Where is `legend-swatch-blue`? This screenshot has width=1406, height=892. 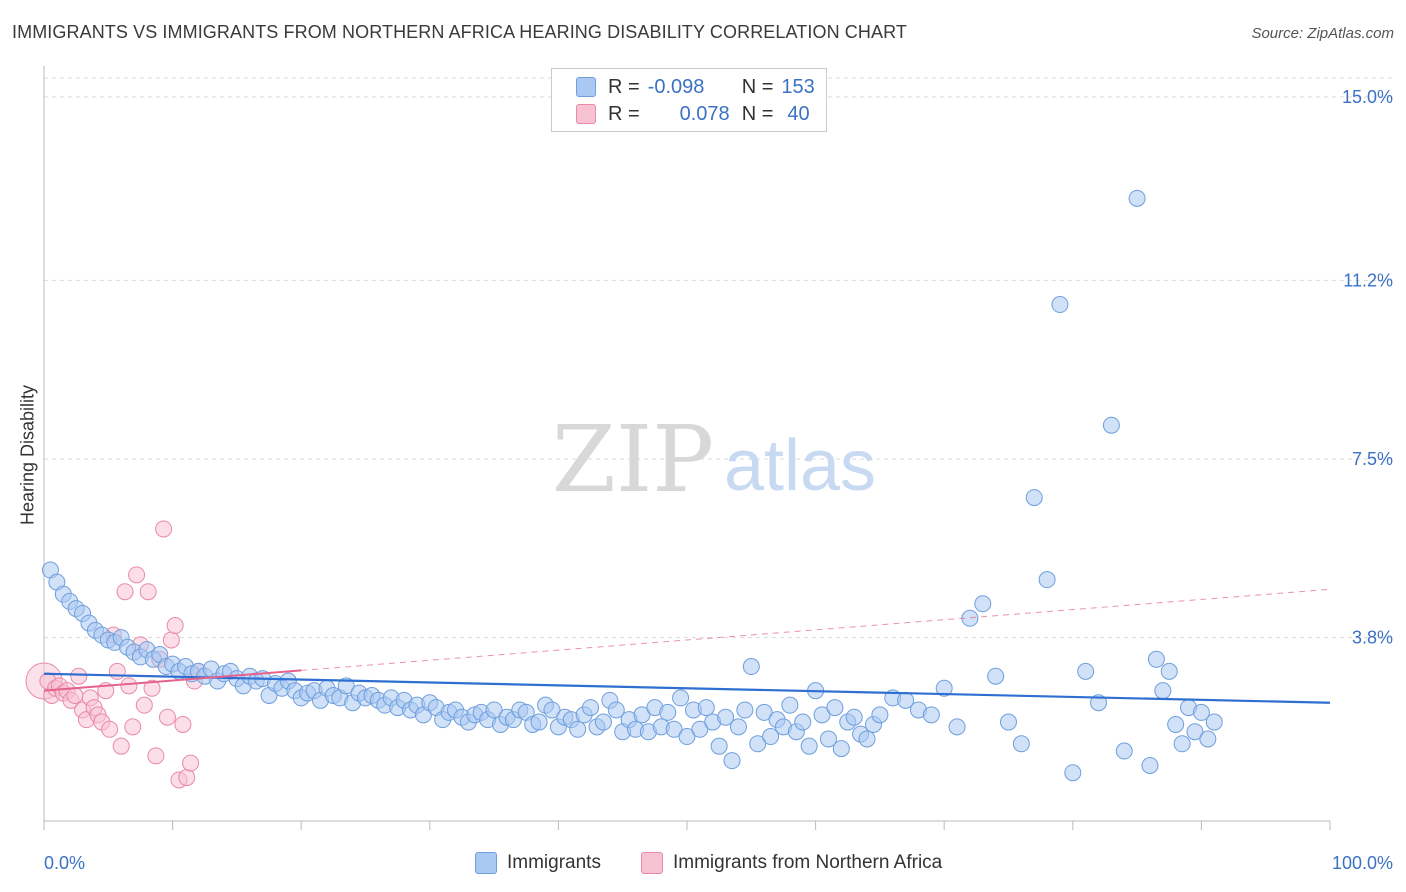 legend-swatch-blue is located at coordinates (586, 87).